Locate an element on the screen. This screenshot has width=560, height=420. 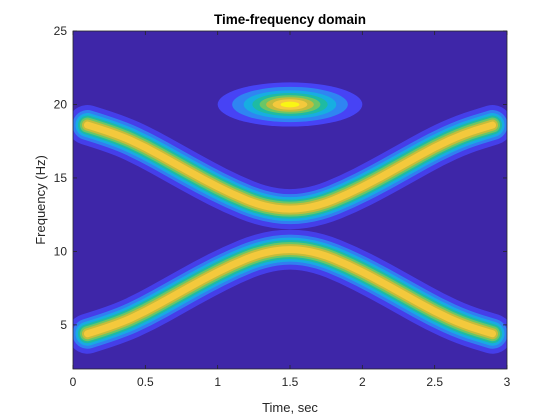
x-tick-label: 0.5 is located at coordinates (145, 382).